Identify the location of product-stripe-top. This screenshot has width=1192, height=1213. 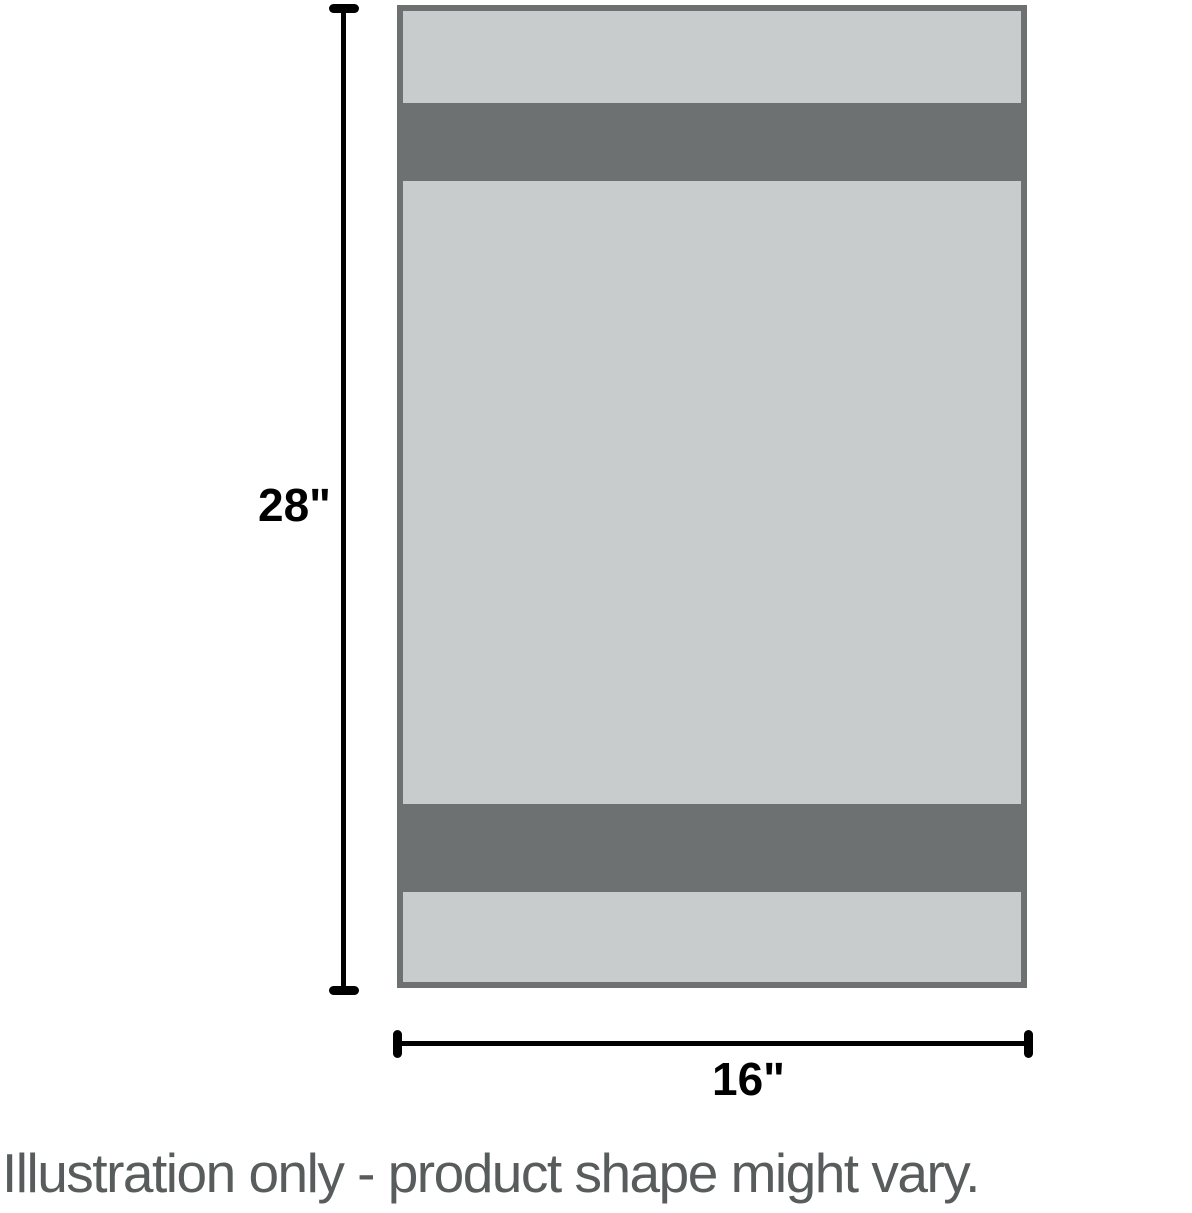
(712, 142).